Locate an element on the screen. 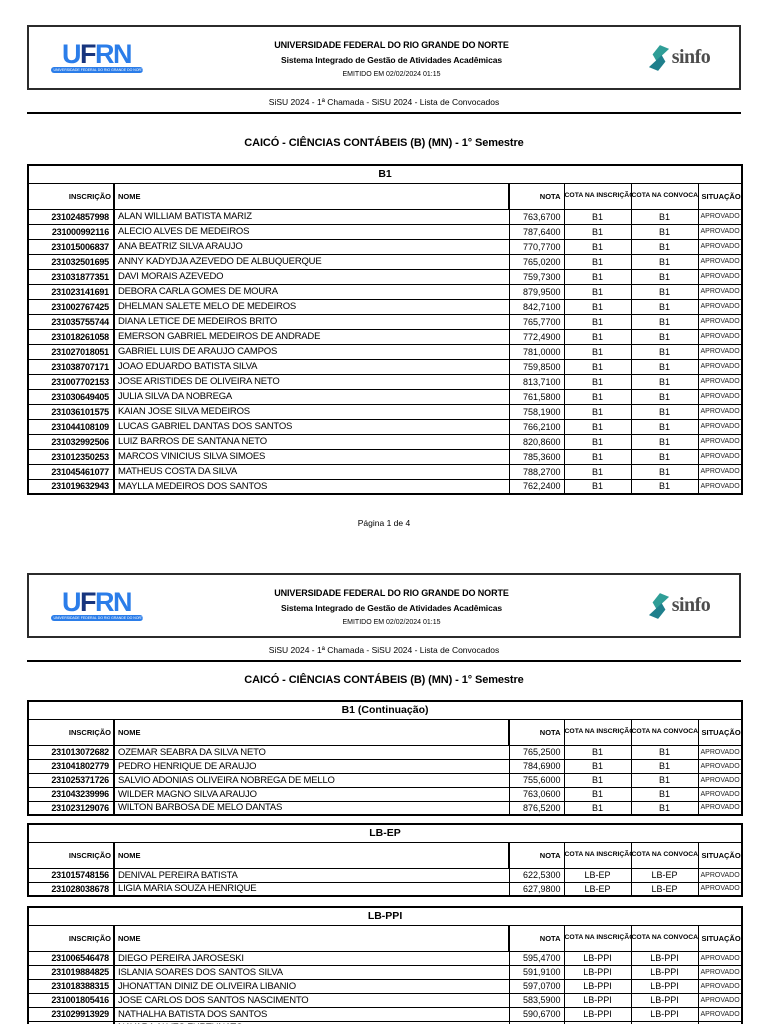 Image resolution: width=768 pixels, height=1024 pixels. cell-nota: 595,4700 is located at coordinates (536, 958).